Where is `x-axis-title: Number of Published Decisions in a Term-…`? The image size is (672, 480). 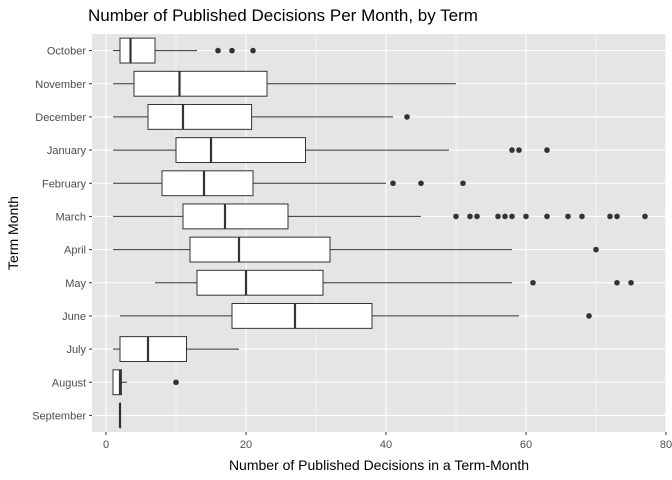
x-axis-title: Number of Published Decisions in a Term-… is located at coordinates (379, 465).